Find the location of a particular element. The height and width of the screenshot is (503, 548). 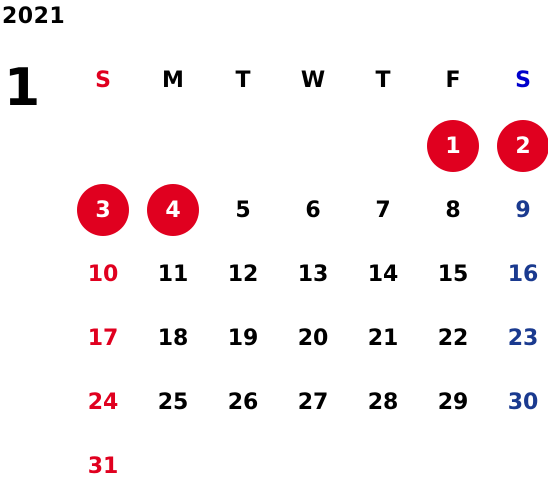

day-cell: 8 is located at coordinates (453, 210).